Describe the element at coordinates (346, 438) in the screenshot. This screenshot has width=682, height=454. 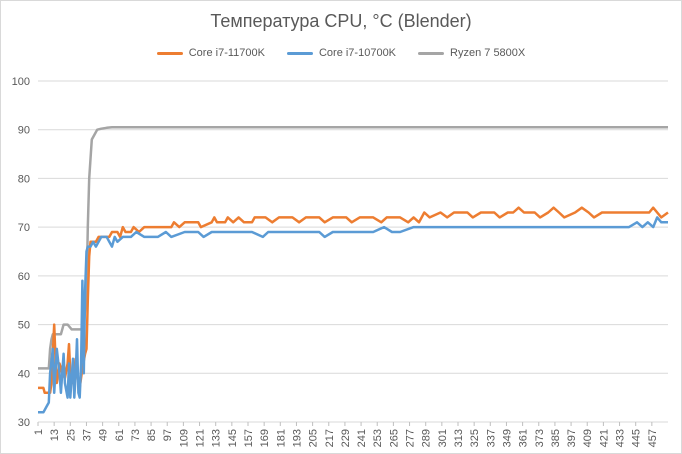
I see `x-tick-label: 229` at that location.